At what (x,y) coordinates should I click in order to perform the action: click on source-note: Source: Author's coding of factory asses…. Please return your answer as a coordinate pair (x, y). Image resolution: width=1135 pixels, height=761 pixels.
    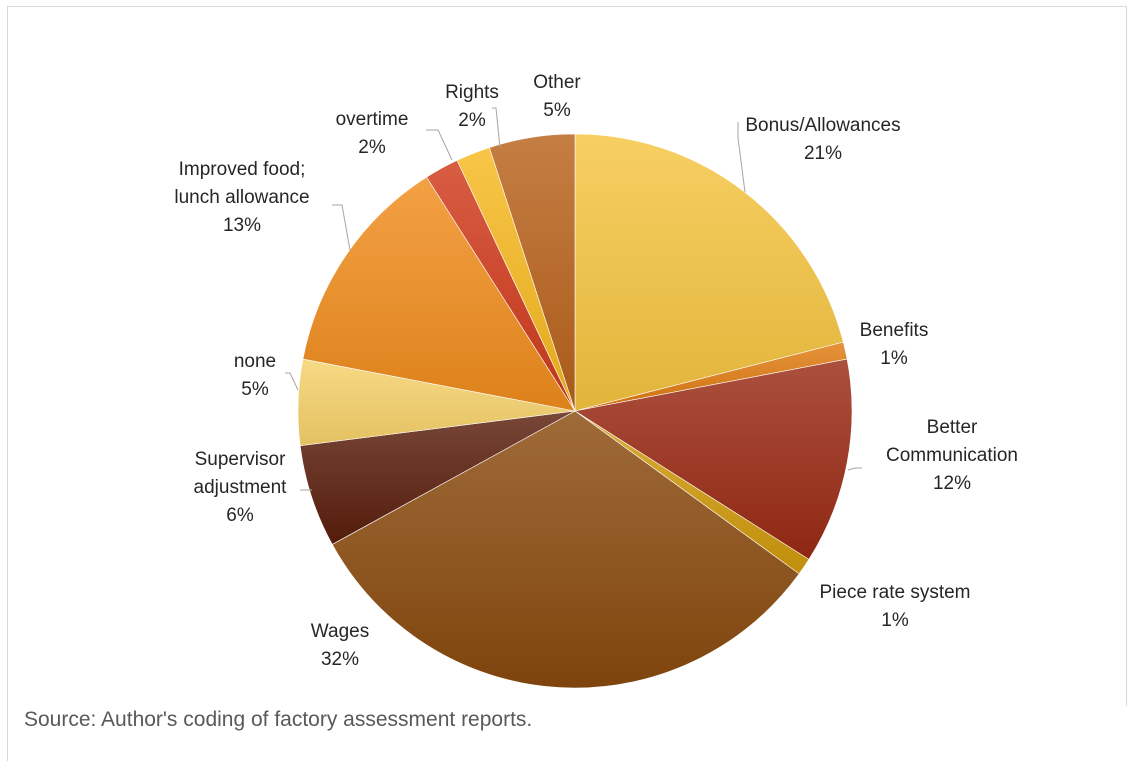
    Looking at the image, I should click on (278, 719).